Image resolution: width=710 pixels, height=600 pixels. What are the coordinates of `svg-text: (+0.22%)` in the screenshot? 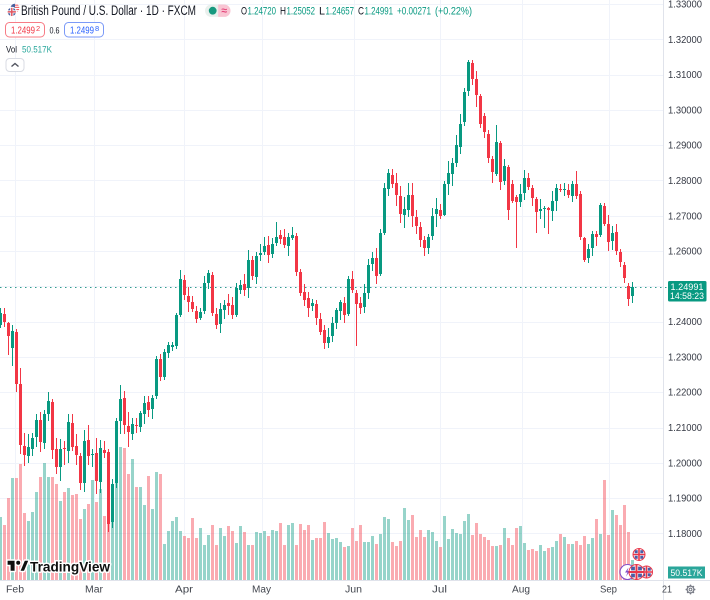 It's located at (453, 12).